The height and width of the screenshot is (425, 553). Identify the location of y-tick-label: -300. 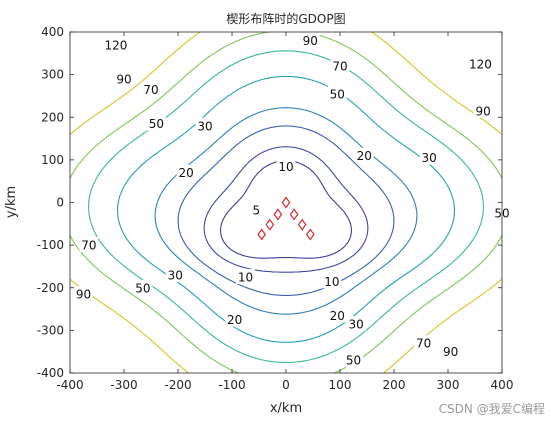
(50, 330).